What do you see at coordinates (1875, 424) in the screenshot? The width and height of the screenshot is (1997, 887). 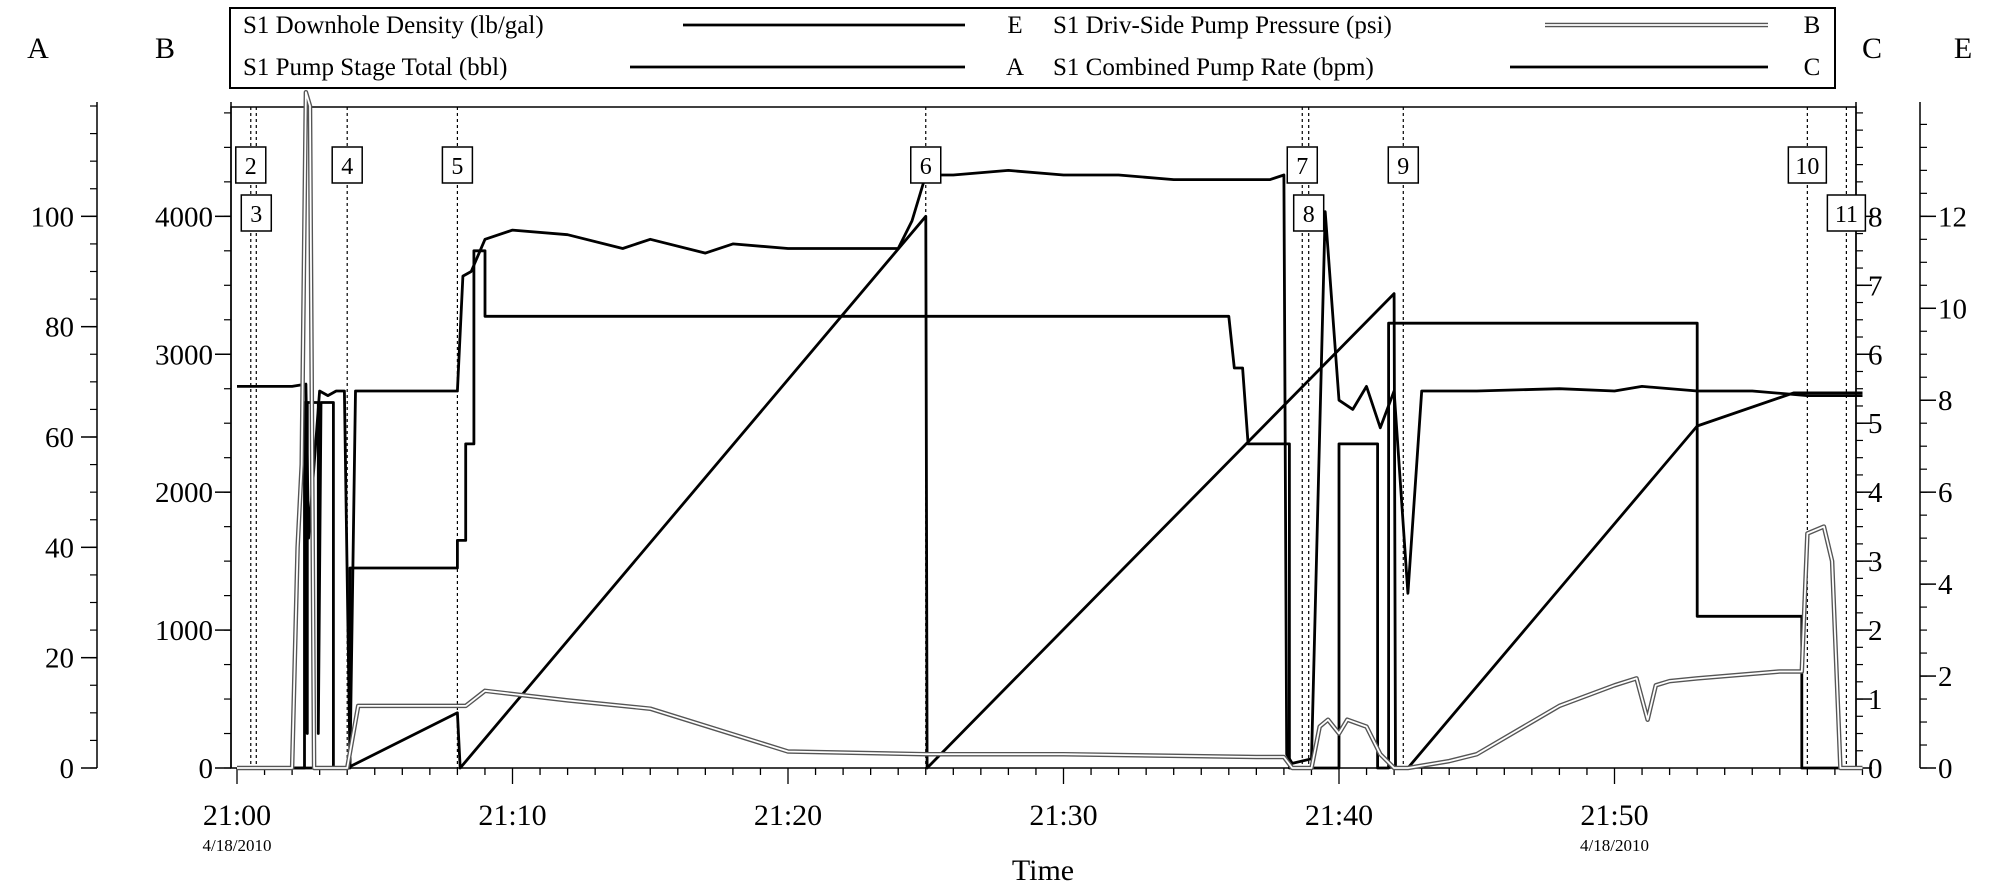 I see `axis-c-tick-label: 5` at bounding box center [1875, 424].